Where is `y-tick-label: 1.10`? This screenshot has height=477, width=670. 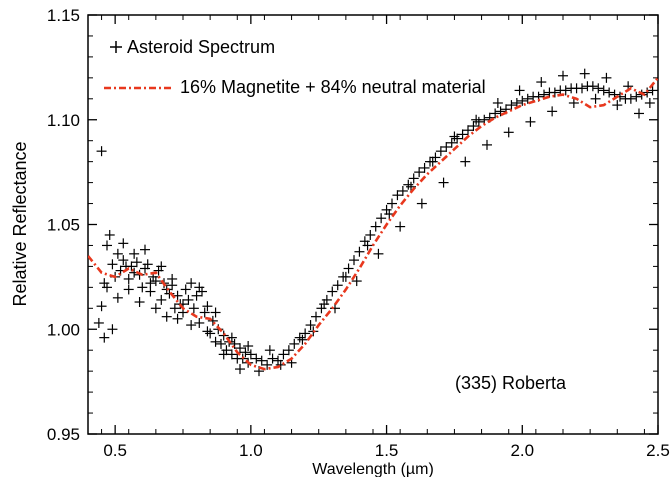
y-tick-label: 1.10 is located at coordinates (63, 120).